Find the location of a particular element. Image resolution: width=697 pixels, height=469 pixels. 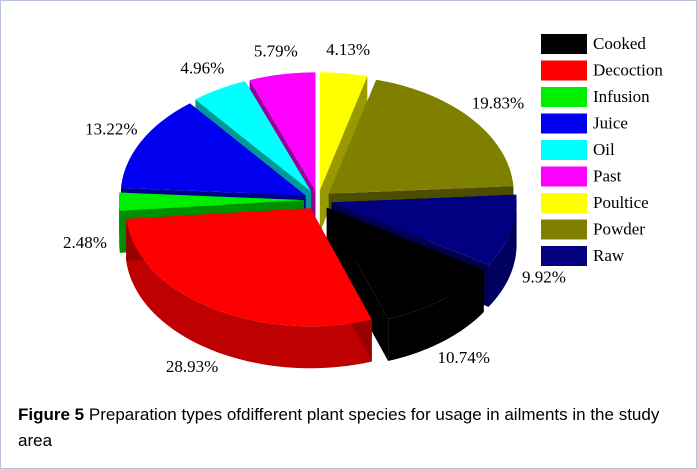

legend-label: Juice is located at coordinates (610, 122).